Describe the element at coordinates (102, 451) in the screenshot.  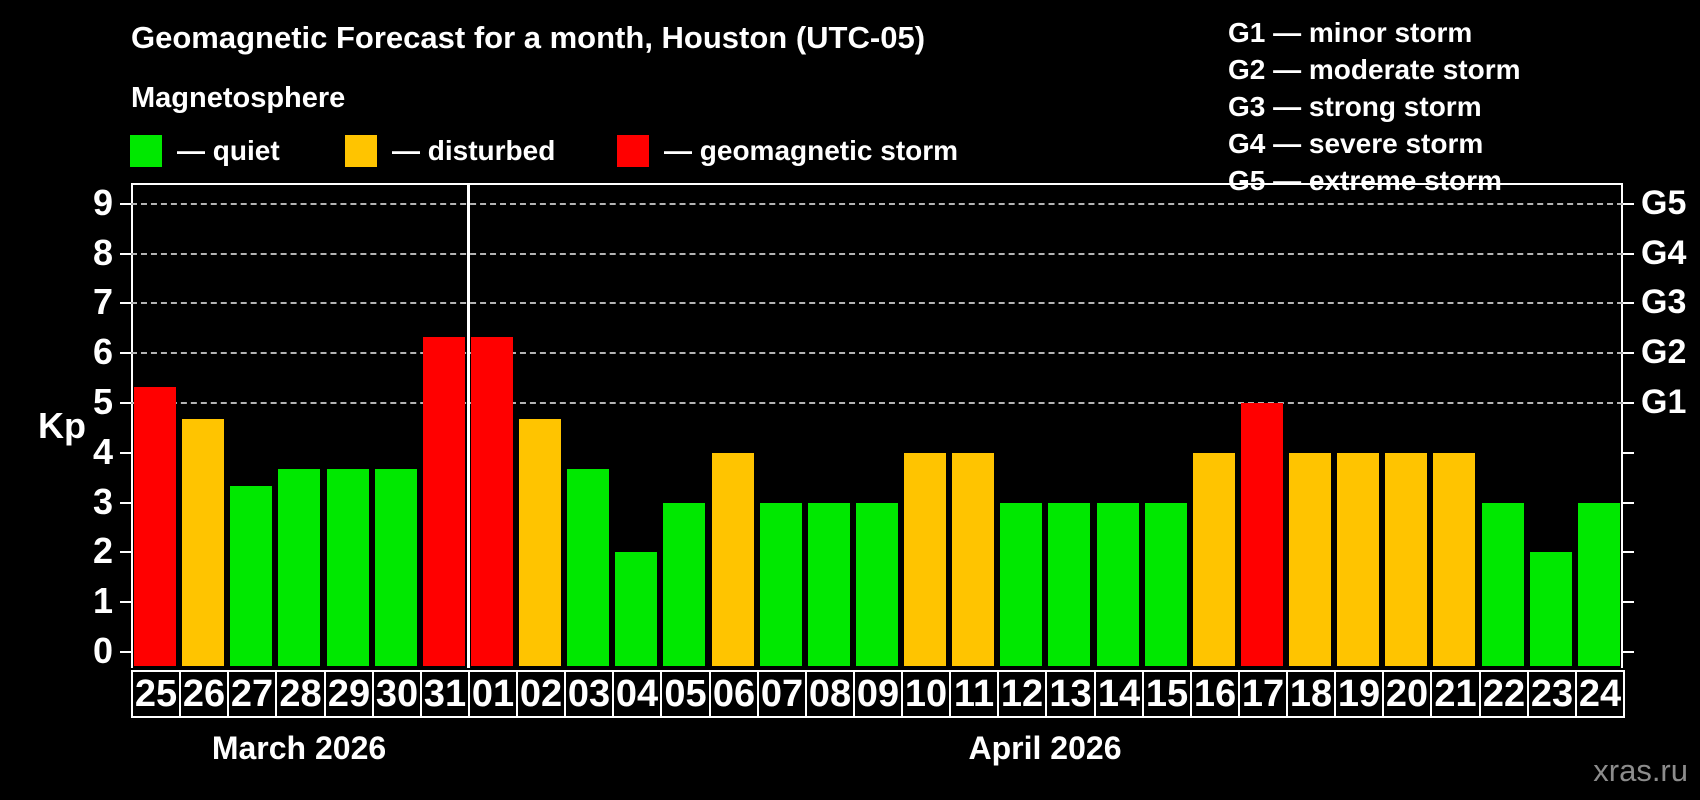
I see `y-tick-label-4: 4` at that location.